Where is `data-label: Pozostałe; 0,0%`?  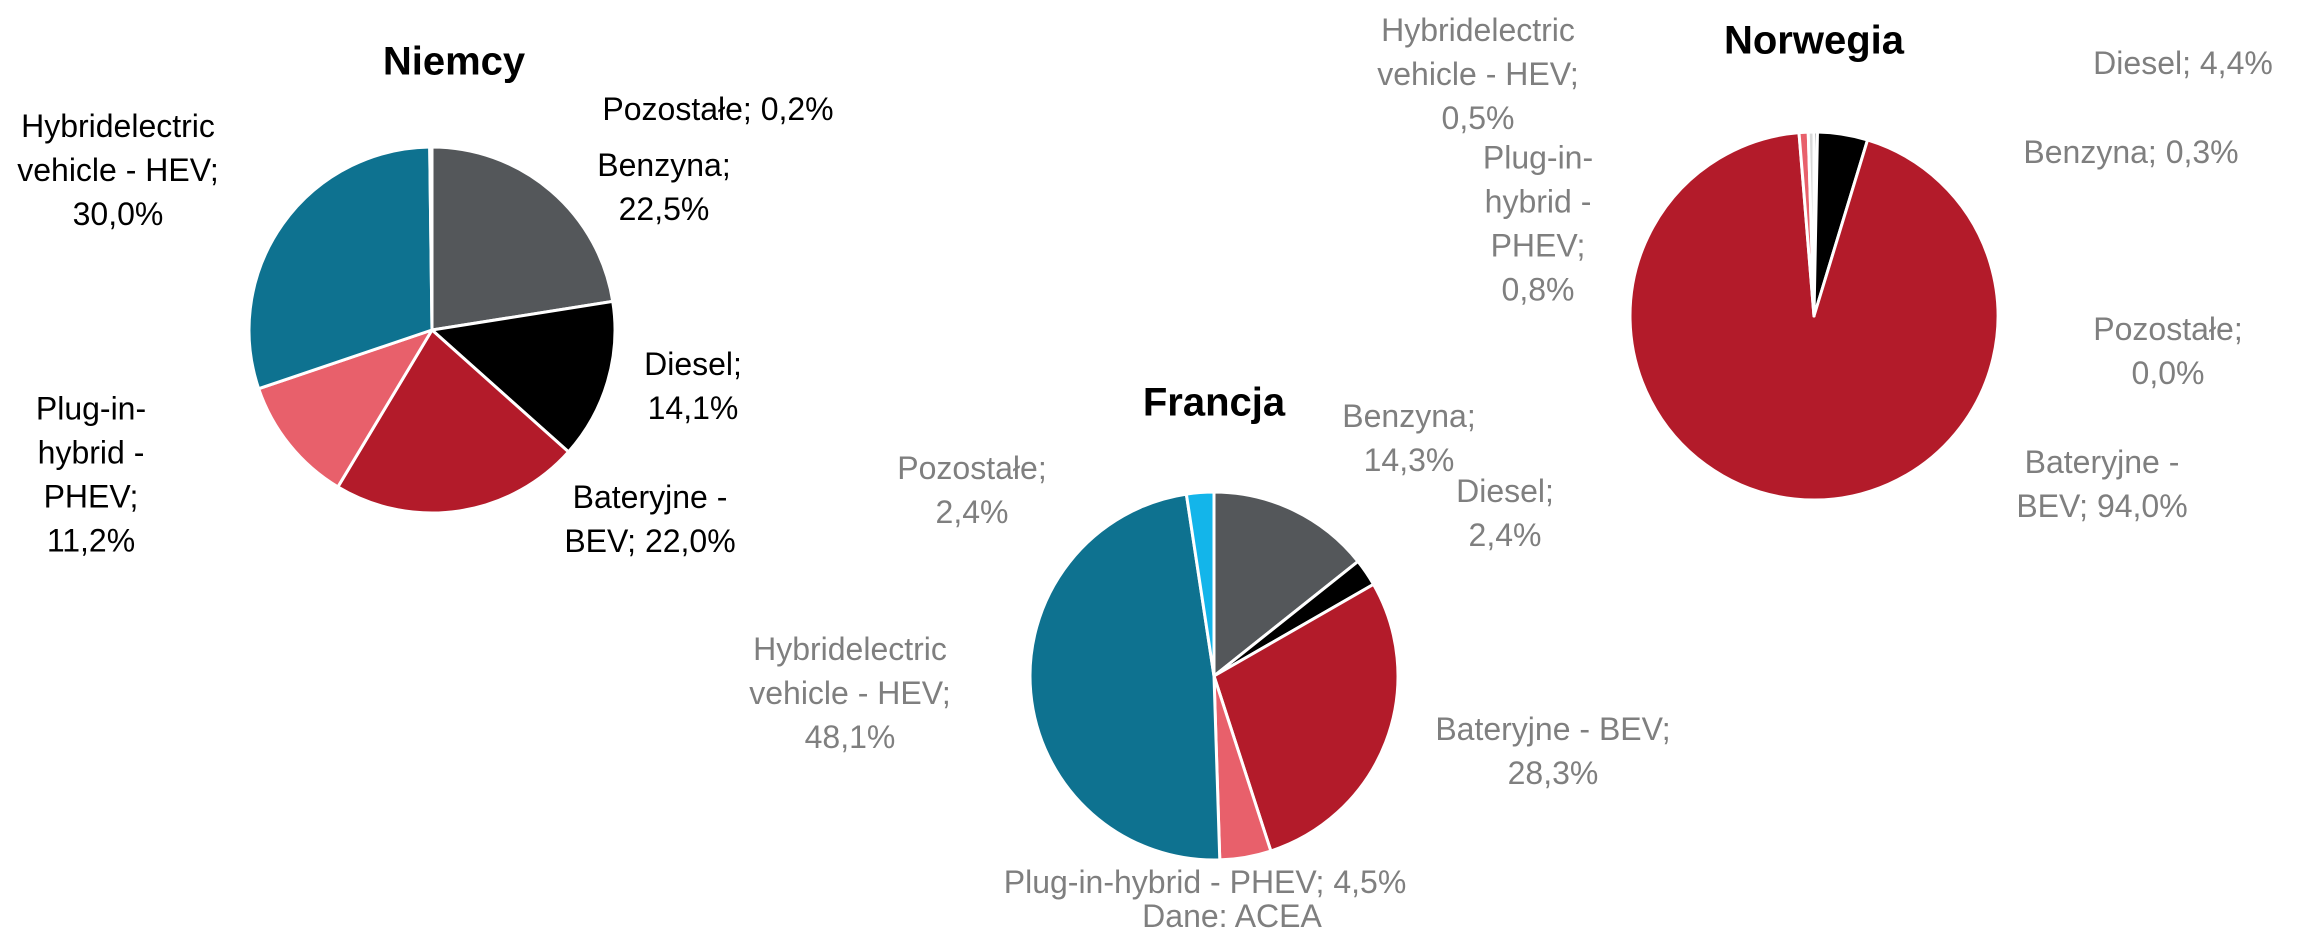 data-label: Pozostałe; 0,0% is located at coordinates (2168, 351).